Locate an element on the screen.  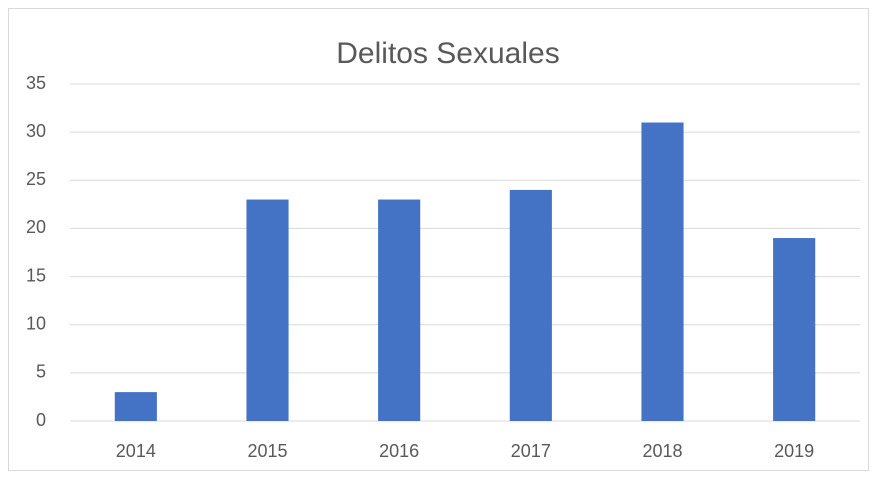
y-tick-label: 20 is located at coordinates (36, 227).